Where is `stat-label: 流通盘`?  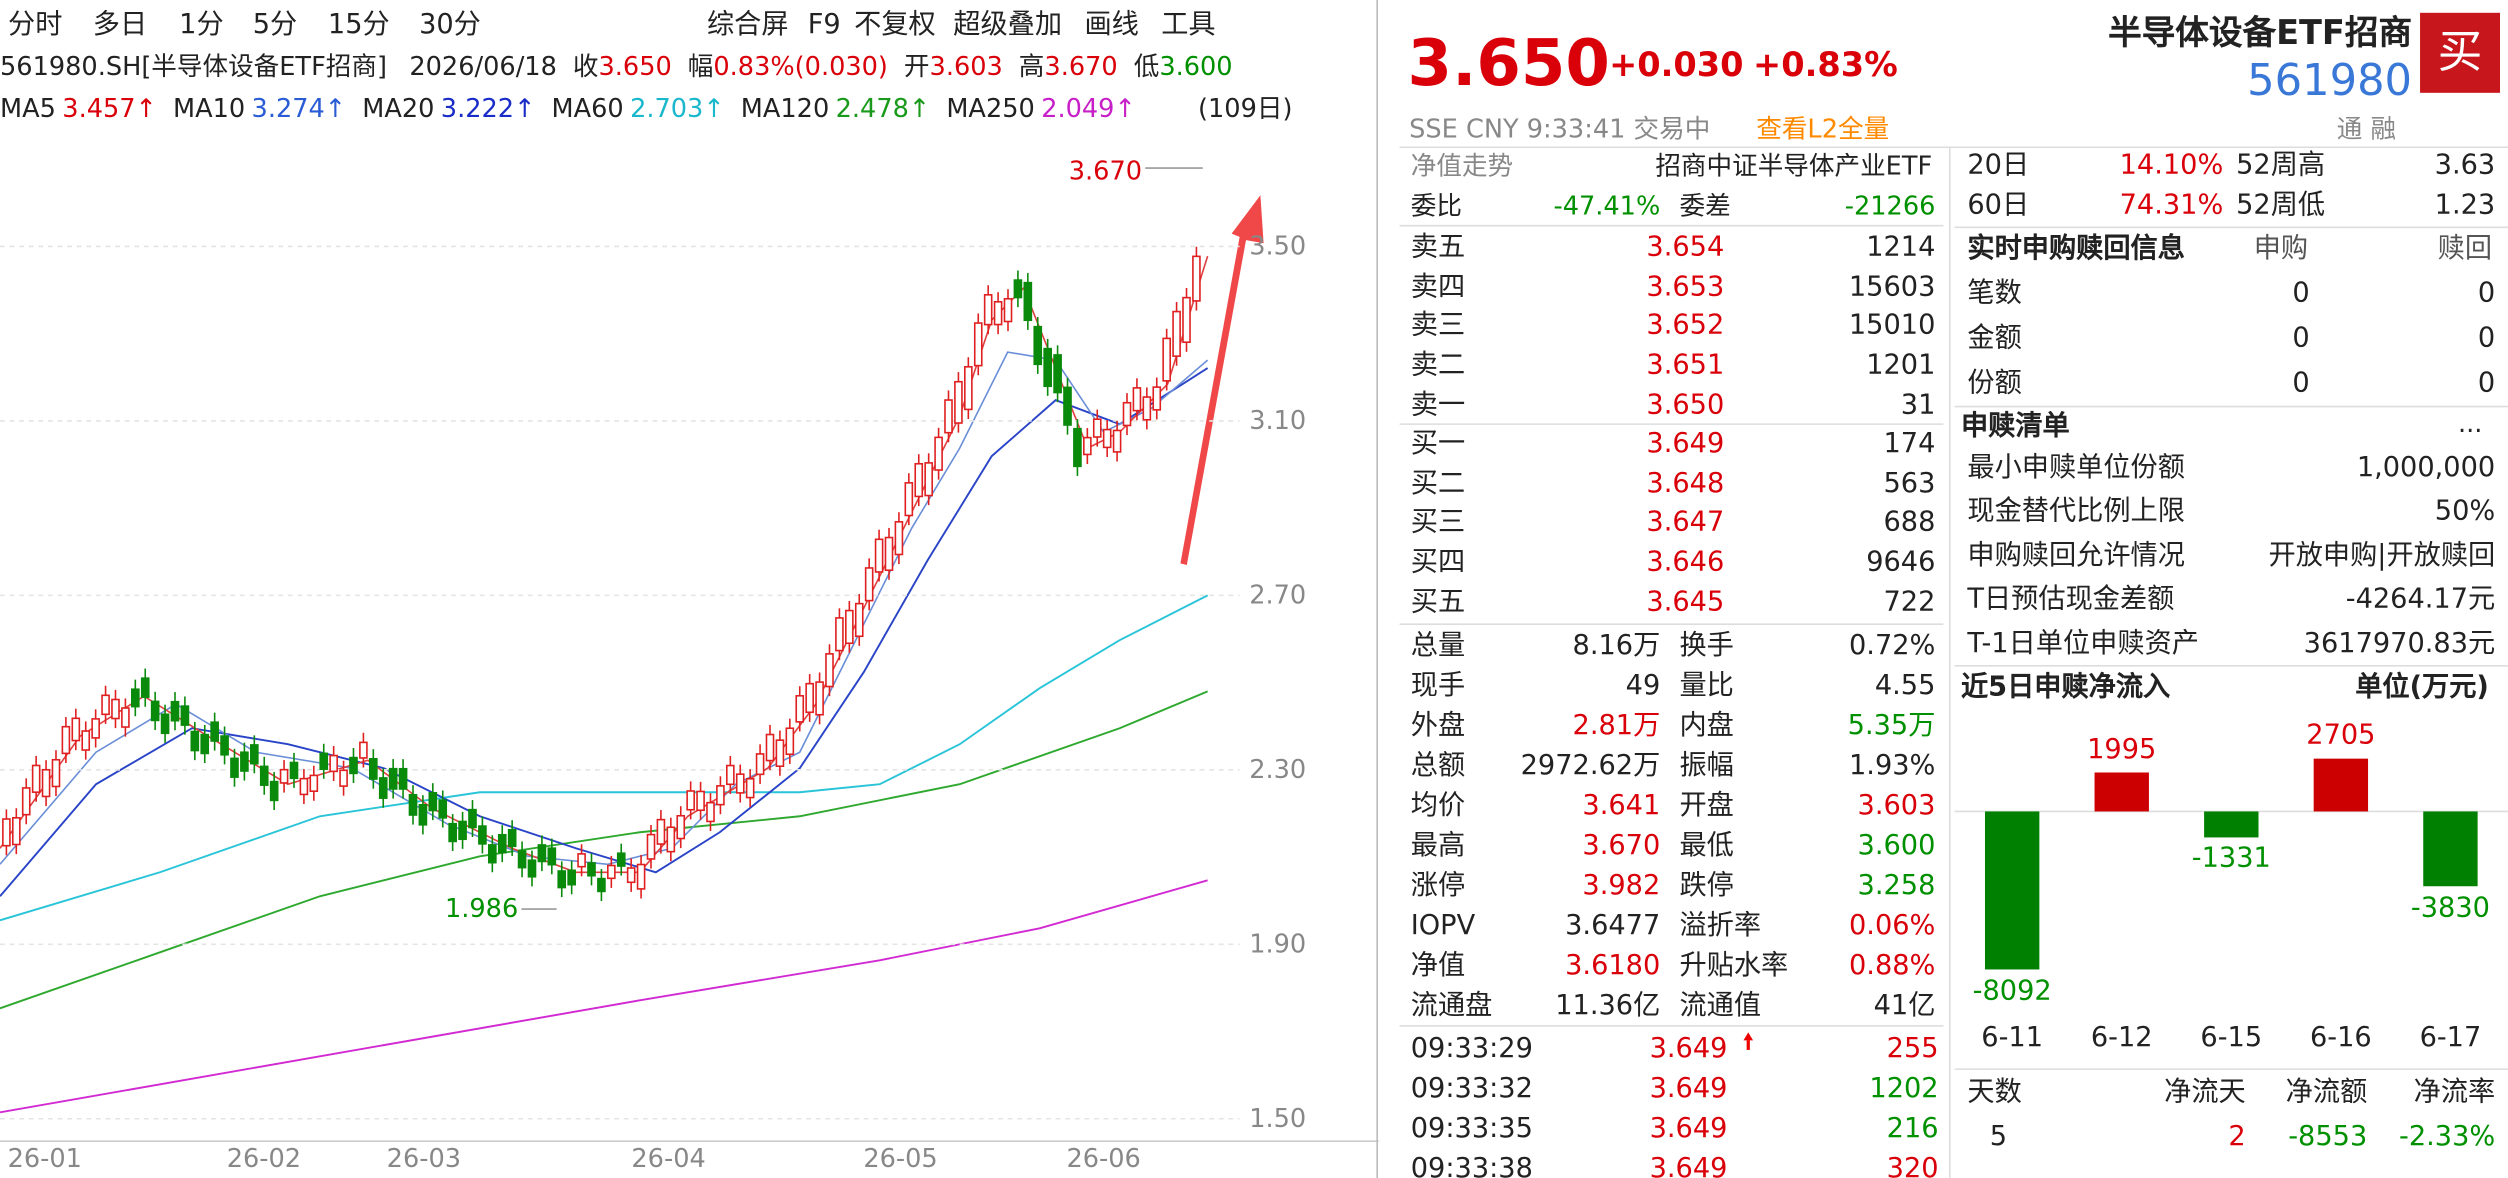 stat-label: 流通盘 is located at coordinates (1451, 1005).